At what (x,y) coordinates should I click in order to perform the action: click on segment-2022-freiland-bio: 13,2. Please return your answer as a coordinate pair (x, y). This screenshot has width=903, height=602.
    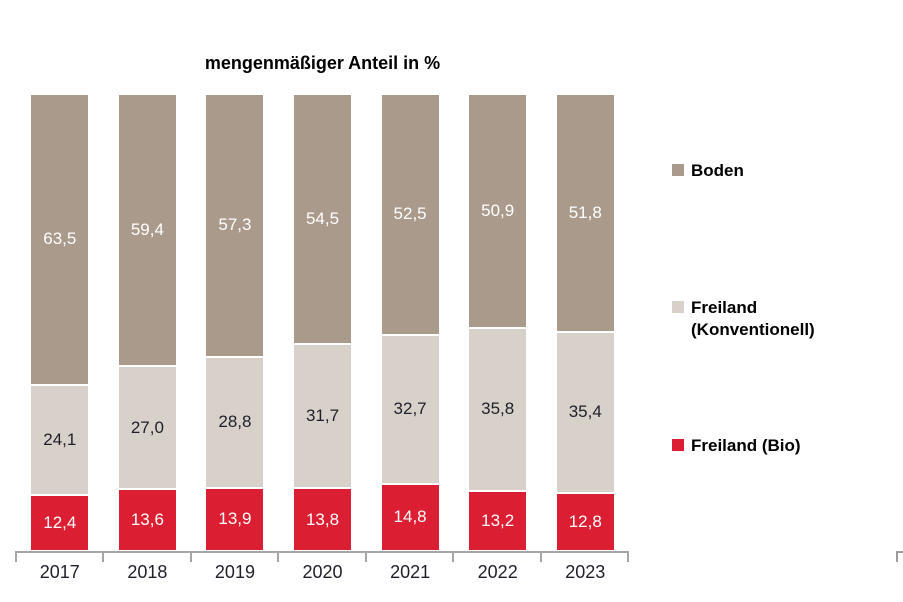
    Looking at the image, I should click on (498, 519).